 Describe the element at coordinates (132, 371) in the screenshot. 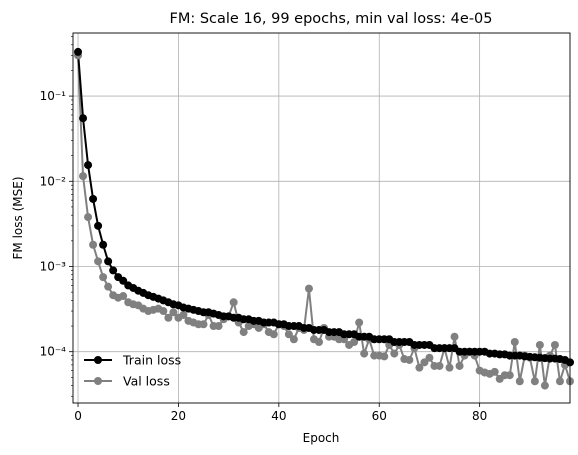

I see `legend: Train loss Val loss` at that location.